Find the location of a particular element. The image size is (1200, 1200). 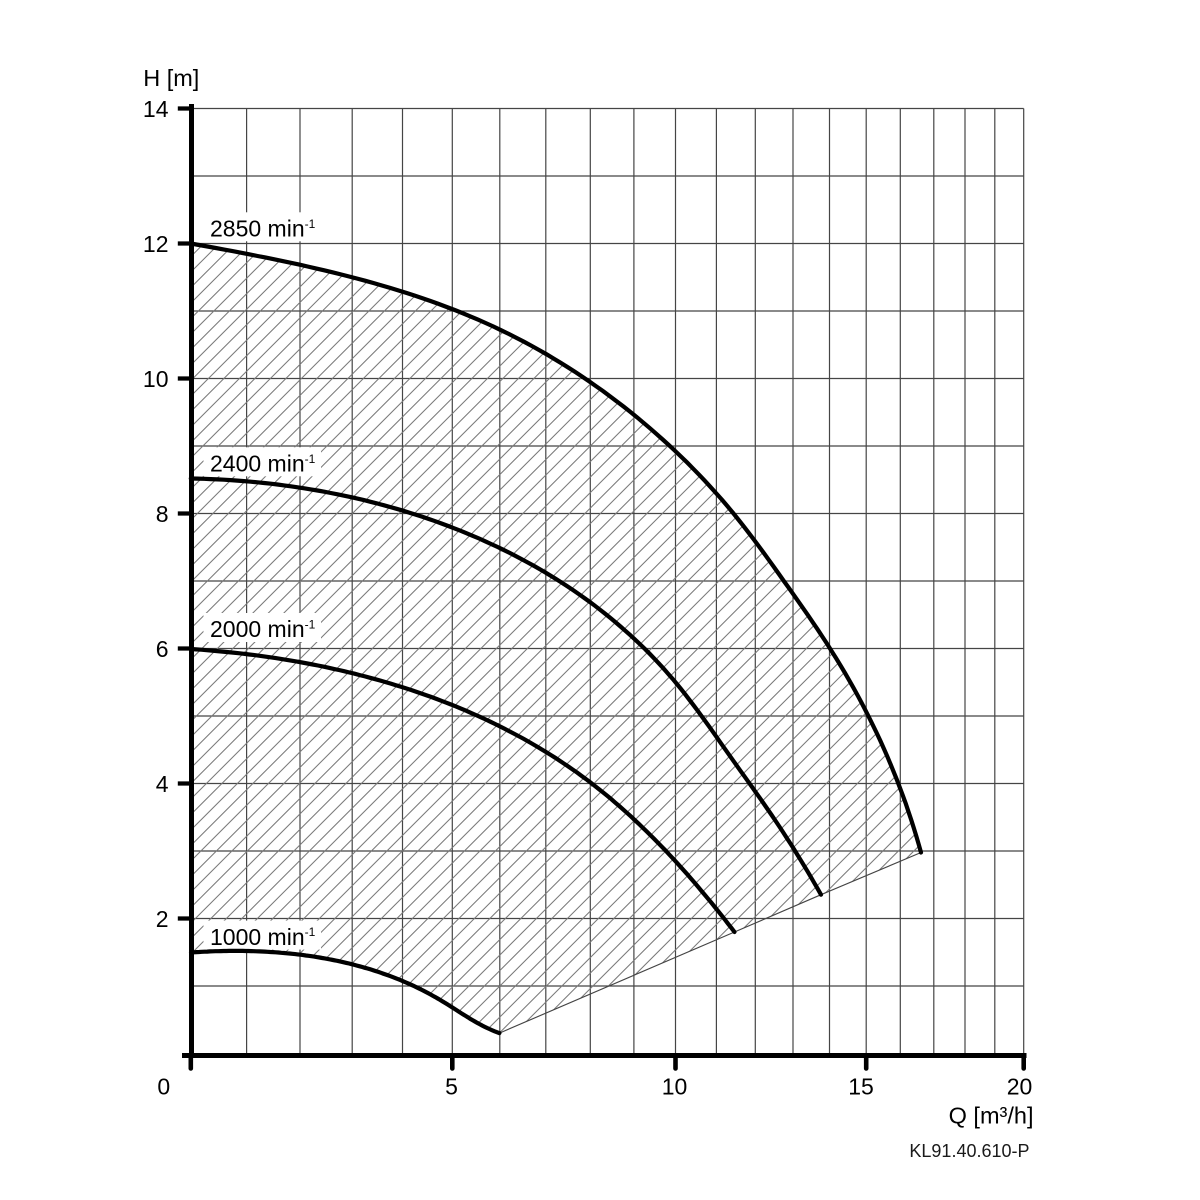

svg-text: 12 is located at coordinates (156, 244).